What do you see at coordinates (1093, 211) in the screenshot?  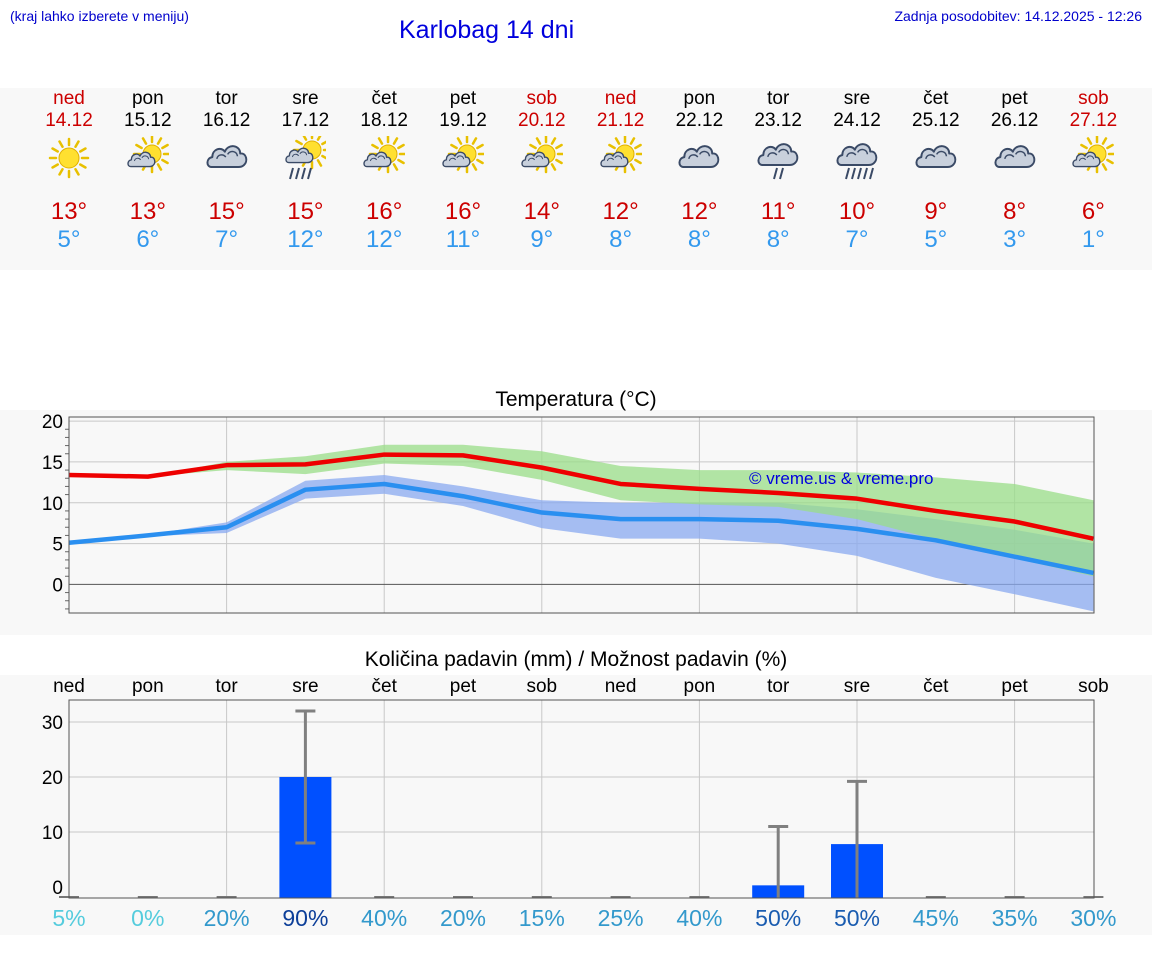 I see `temp-max: 6°` at bounding box center [1093, 211].